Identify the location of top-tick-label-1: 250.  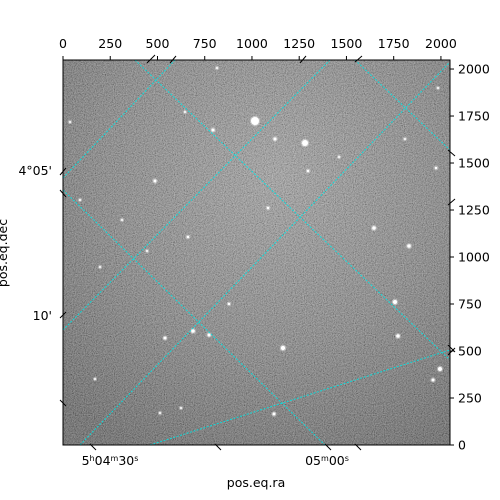
(110, 43).